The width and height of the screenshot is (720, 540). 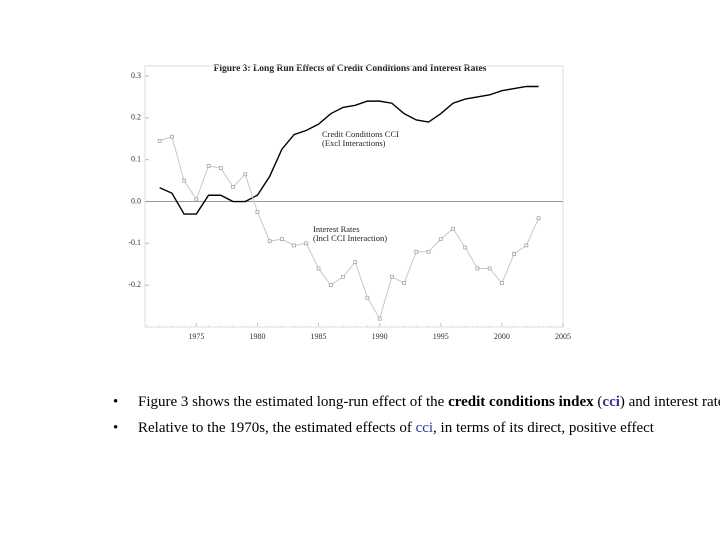 What do you see at coordinates (350, 238) in the screenshot?
I see `annotation: (Incl CCI Interaction)` at bounding box center [350, 238].